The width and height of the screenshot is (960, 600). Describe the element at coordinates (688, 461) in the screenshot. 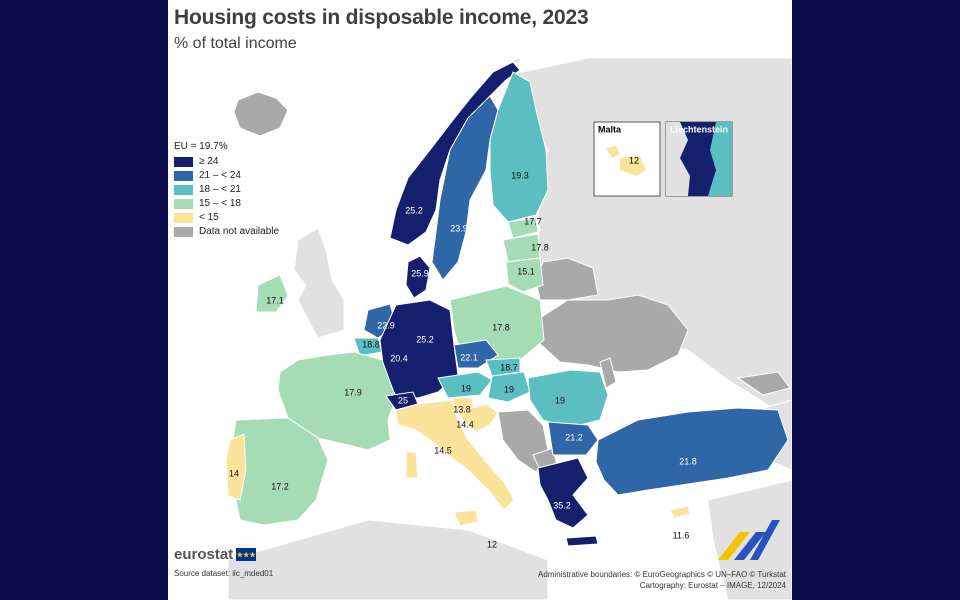

I see `country-value-label: 21.8` at that location.